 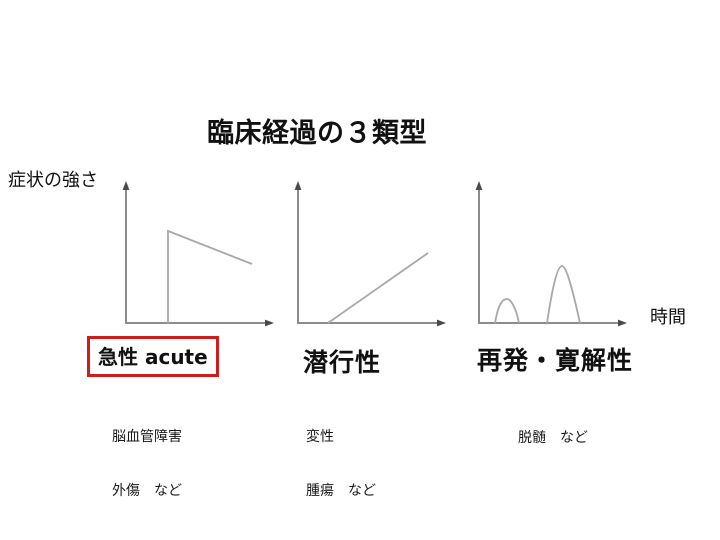 I want to click on acute-curve, so click(x=210, y=276).